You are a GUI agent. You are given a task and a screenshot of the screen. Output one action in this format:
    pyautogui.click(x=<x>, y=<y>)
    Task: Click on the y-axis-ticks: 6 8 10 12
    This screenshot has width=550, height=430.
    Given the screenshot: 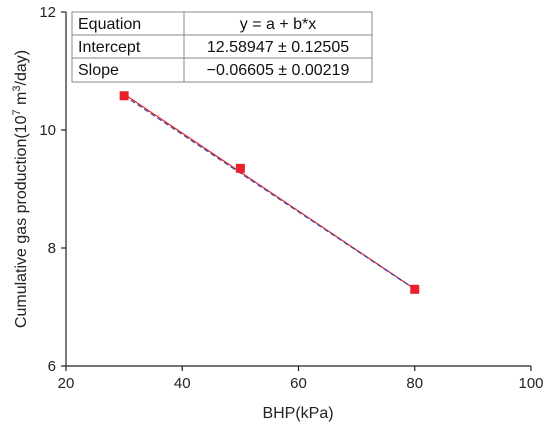 What is the action you would take?
    pyautogui.click(x=52, y=189)
    